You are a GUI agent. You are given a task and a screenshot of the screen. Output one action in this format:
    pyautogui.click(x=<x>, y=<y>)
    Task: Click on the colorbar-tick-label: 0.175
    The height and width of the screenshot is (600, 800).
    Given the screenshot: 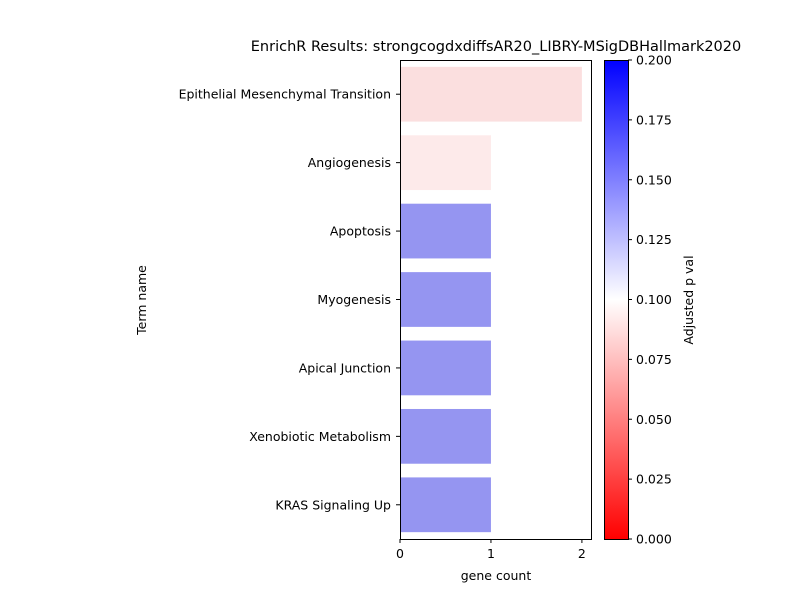 What is the action you would take?
    pyautogui.click(x=654, y=119)
    